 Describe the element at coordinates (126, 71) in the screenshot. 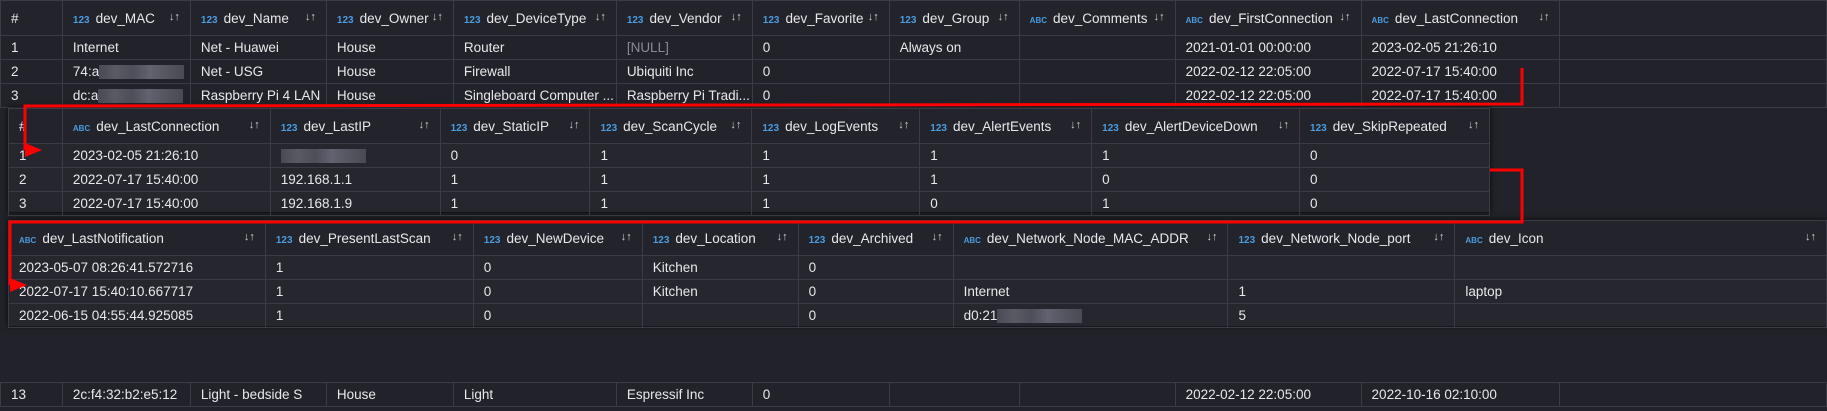

I see `table-cell: 74:a` at that location.